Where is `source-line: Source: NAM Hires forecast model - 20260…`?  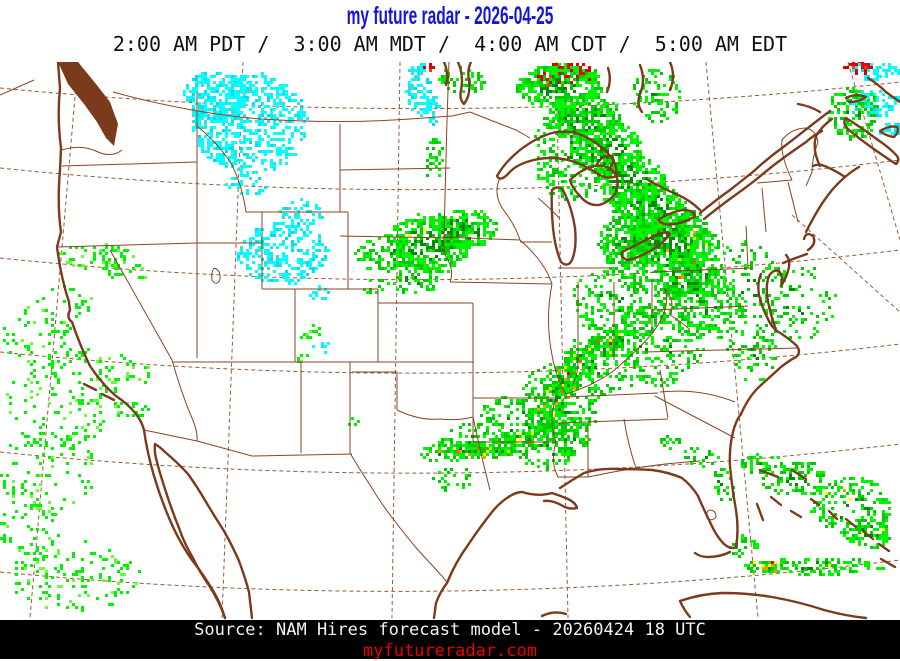
source-line: Source: NAM Hires forecast model - 20260… is located at coordinates (450, 630).